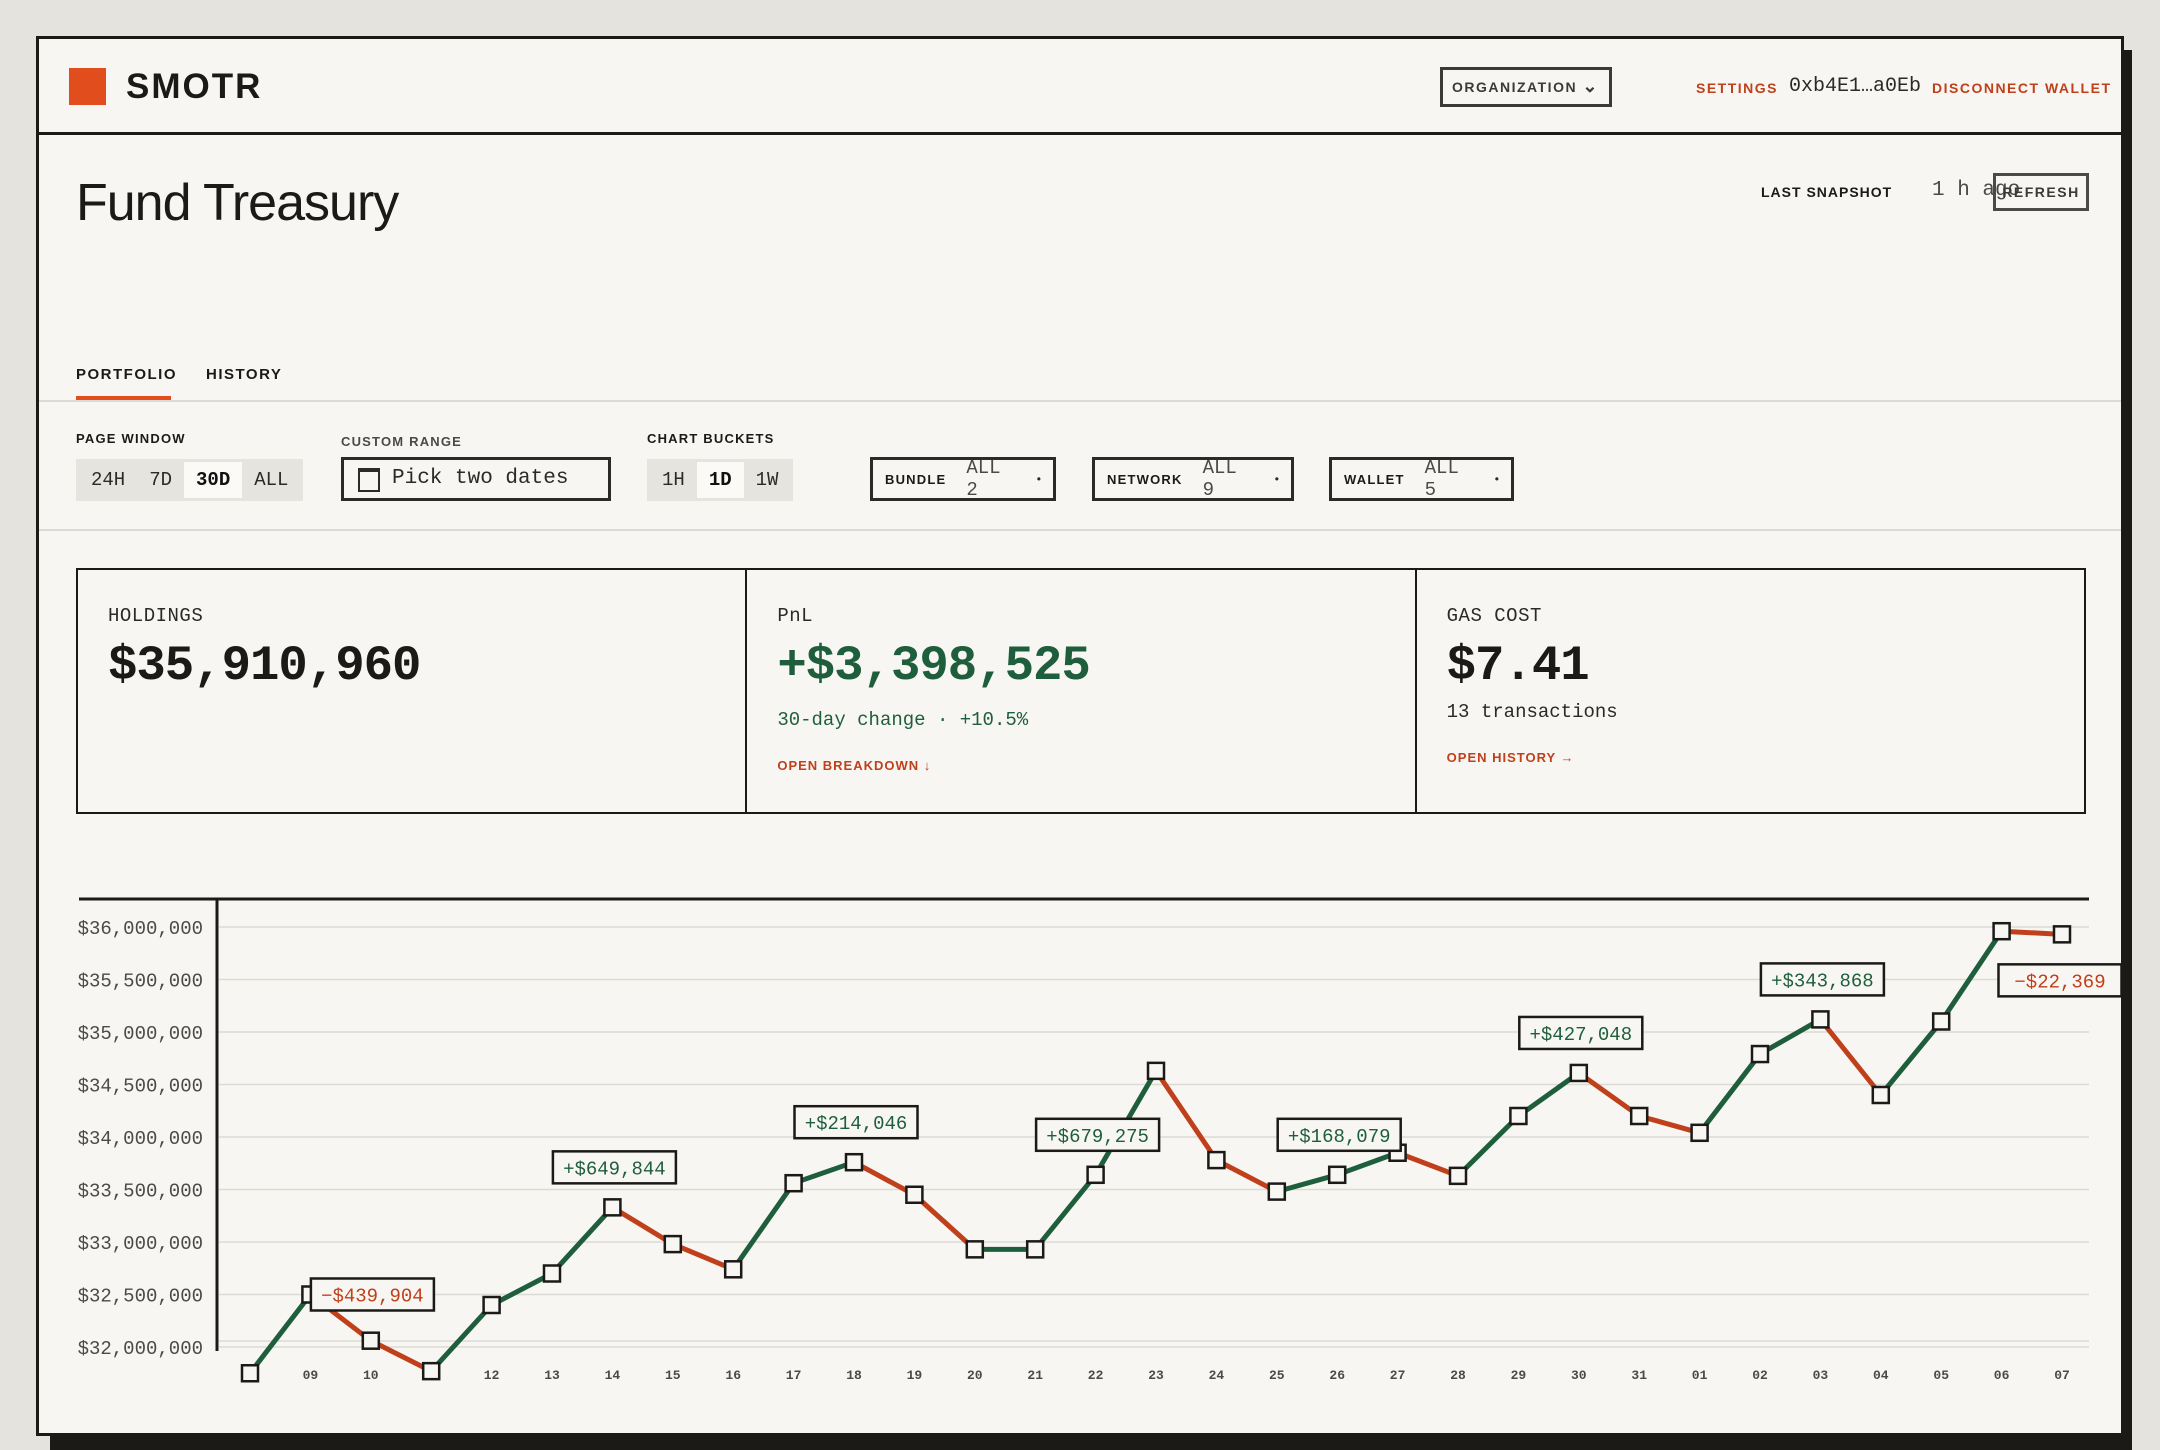  I want to click on page-window-7d: 7D, so click(161, 480).